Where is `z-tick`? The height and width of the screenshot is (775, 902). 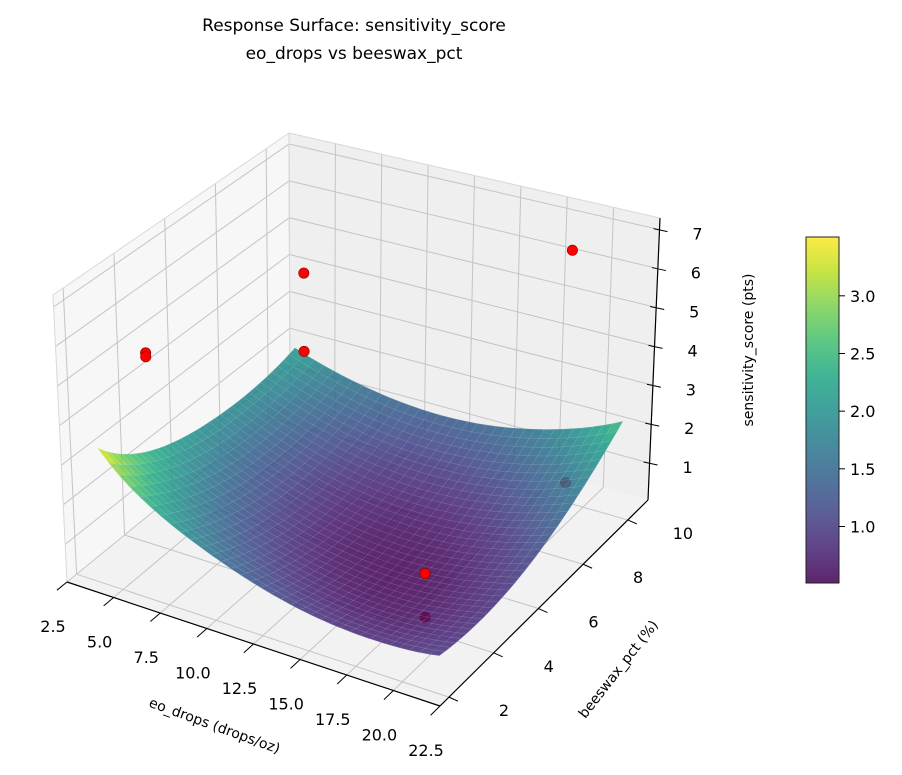 z-tick is located at coordinates (650, 463).